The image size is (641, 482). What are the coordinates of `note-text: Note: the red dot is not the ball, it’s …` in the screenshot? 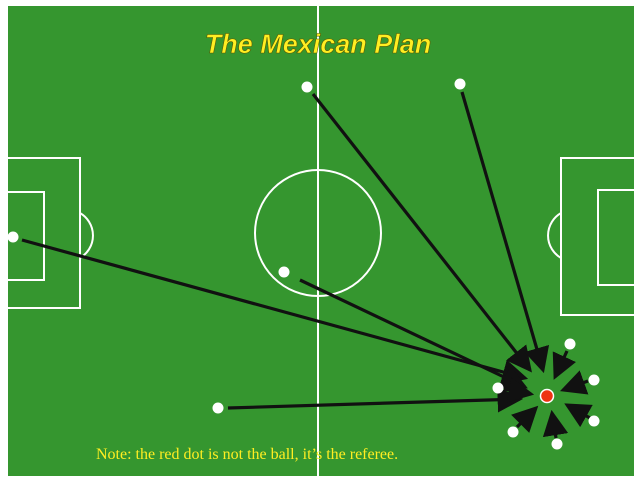 It's located at (247, 454).